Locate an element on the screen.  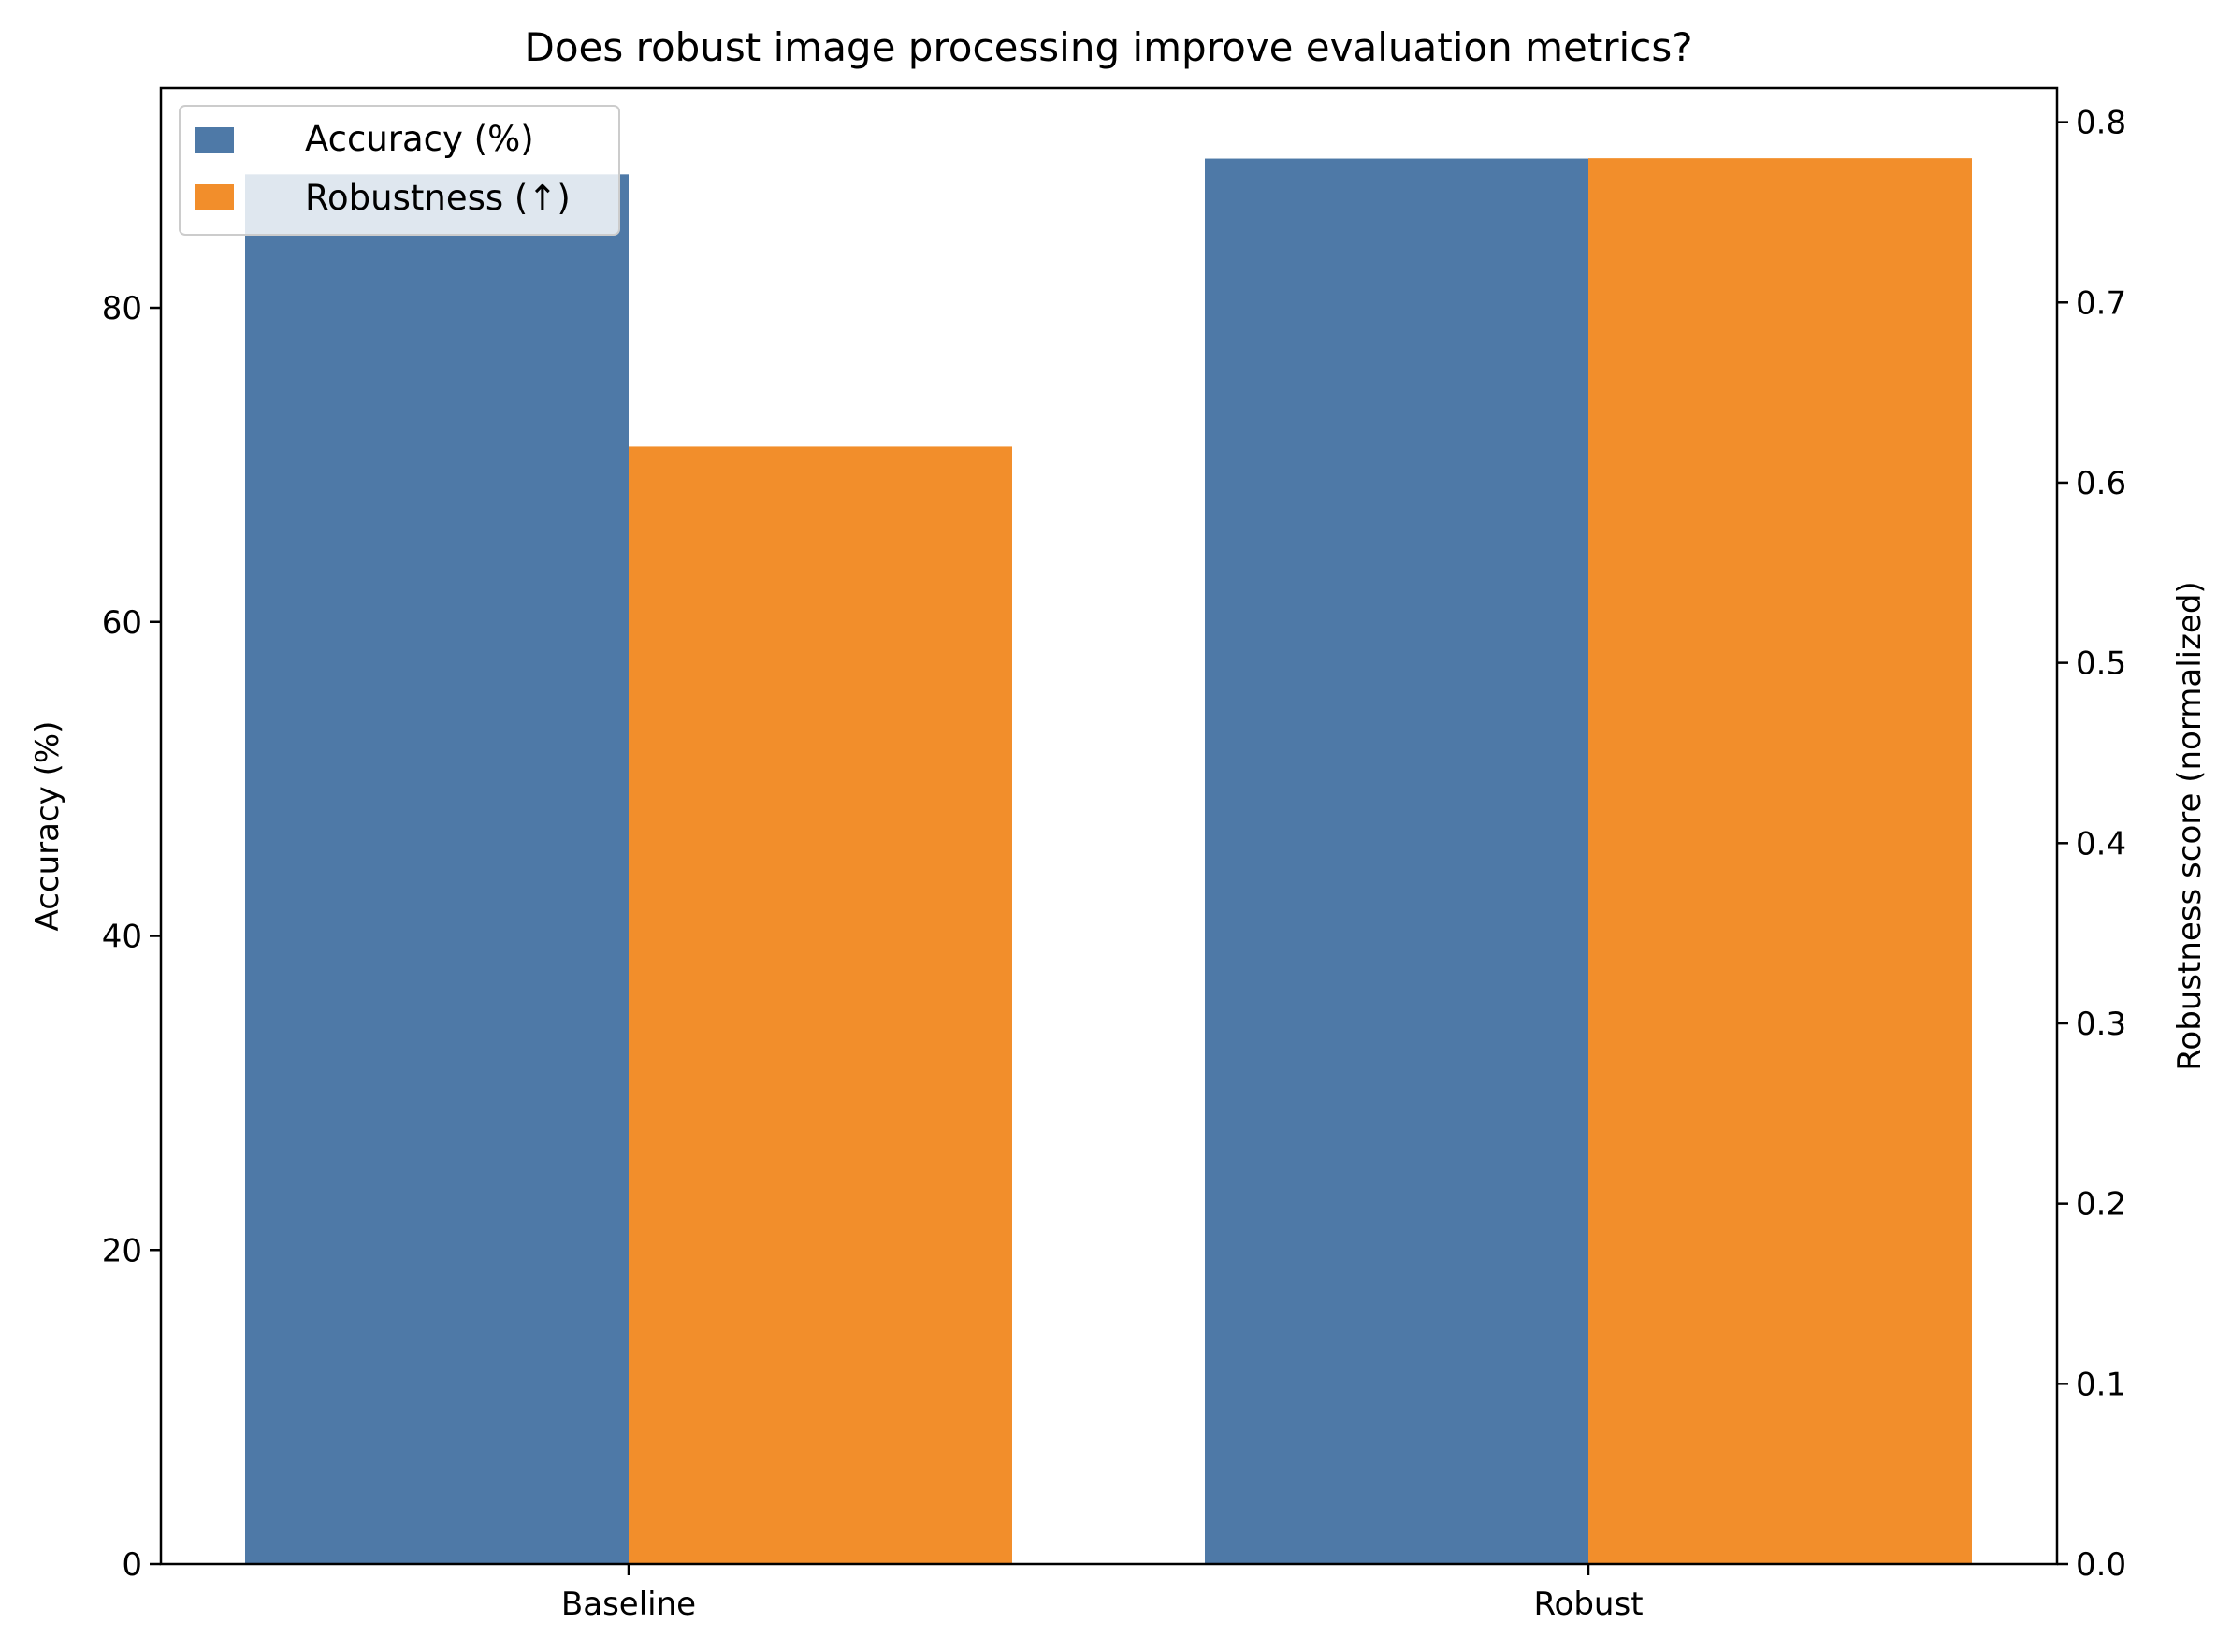
right-tick-label: 0.4 is located at coordinates (2101, 843).